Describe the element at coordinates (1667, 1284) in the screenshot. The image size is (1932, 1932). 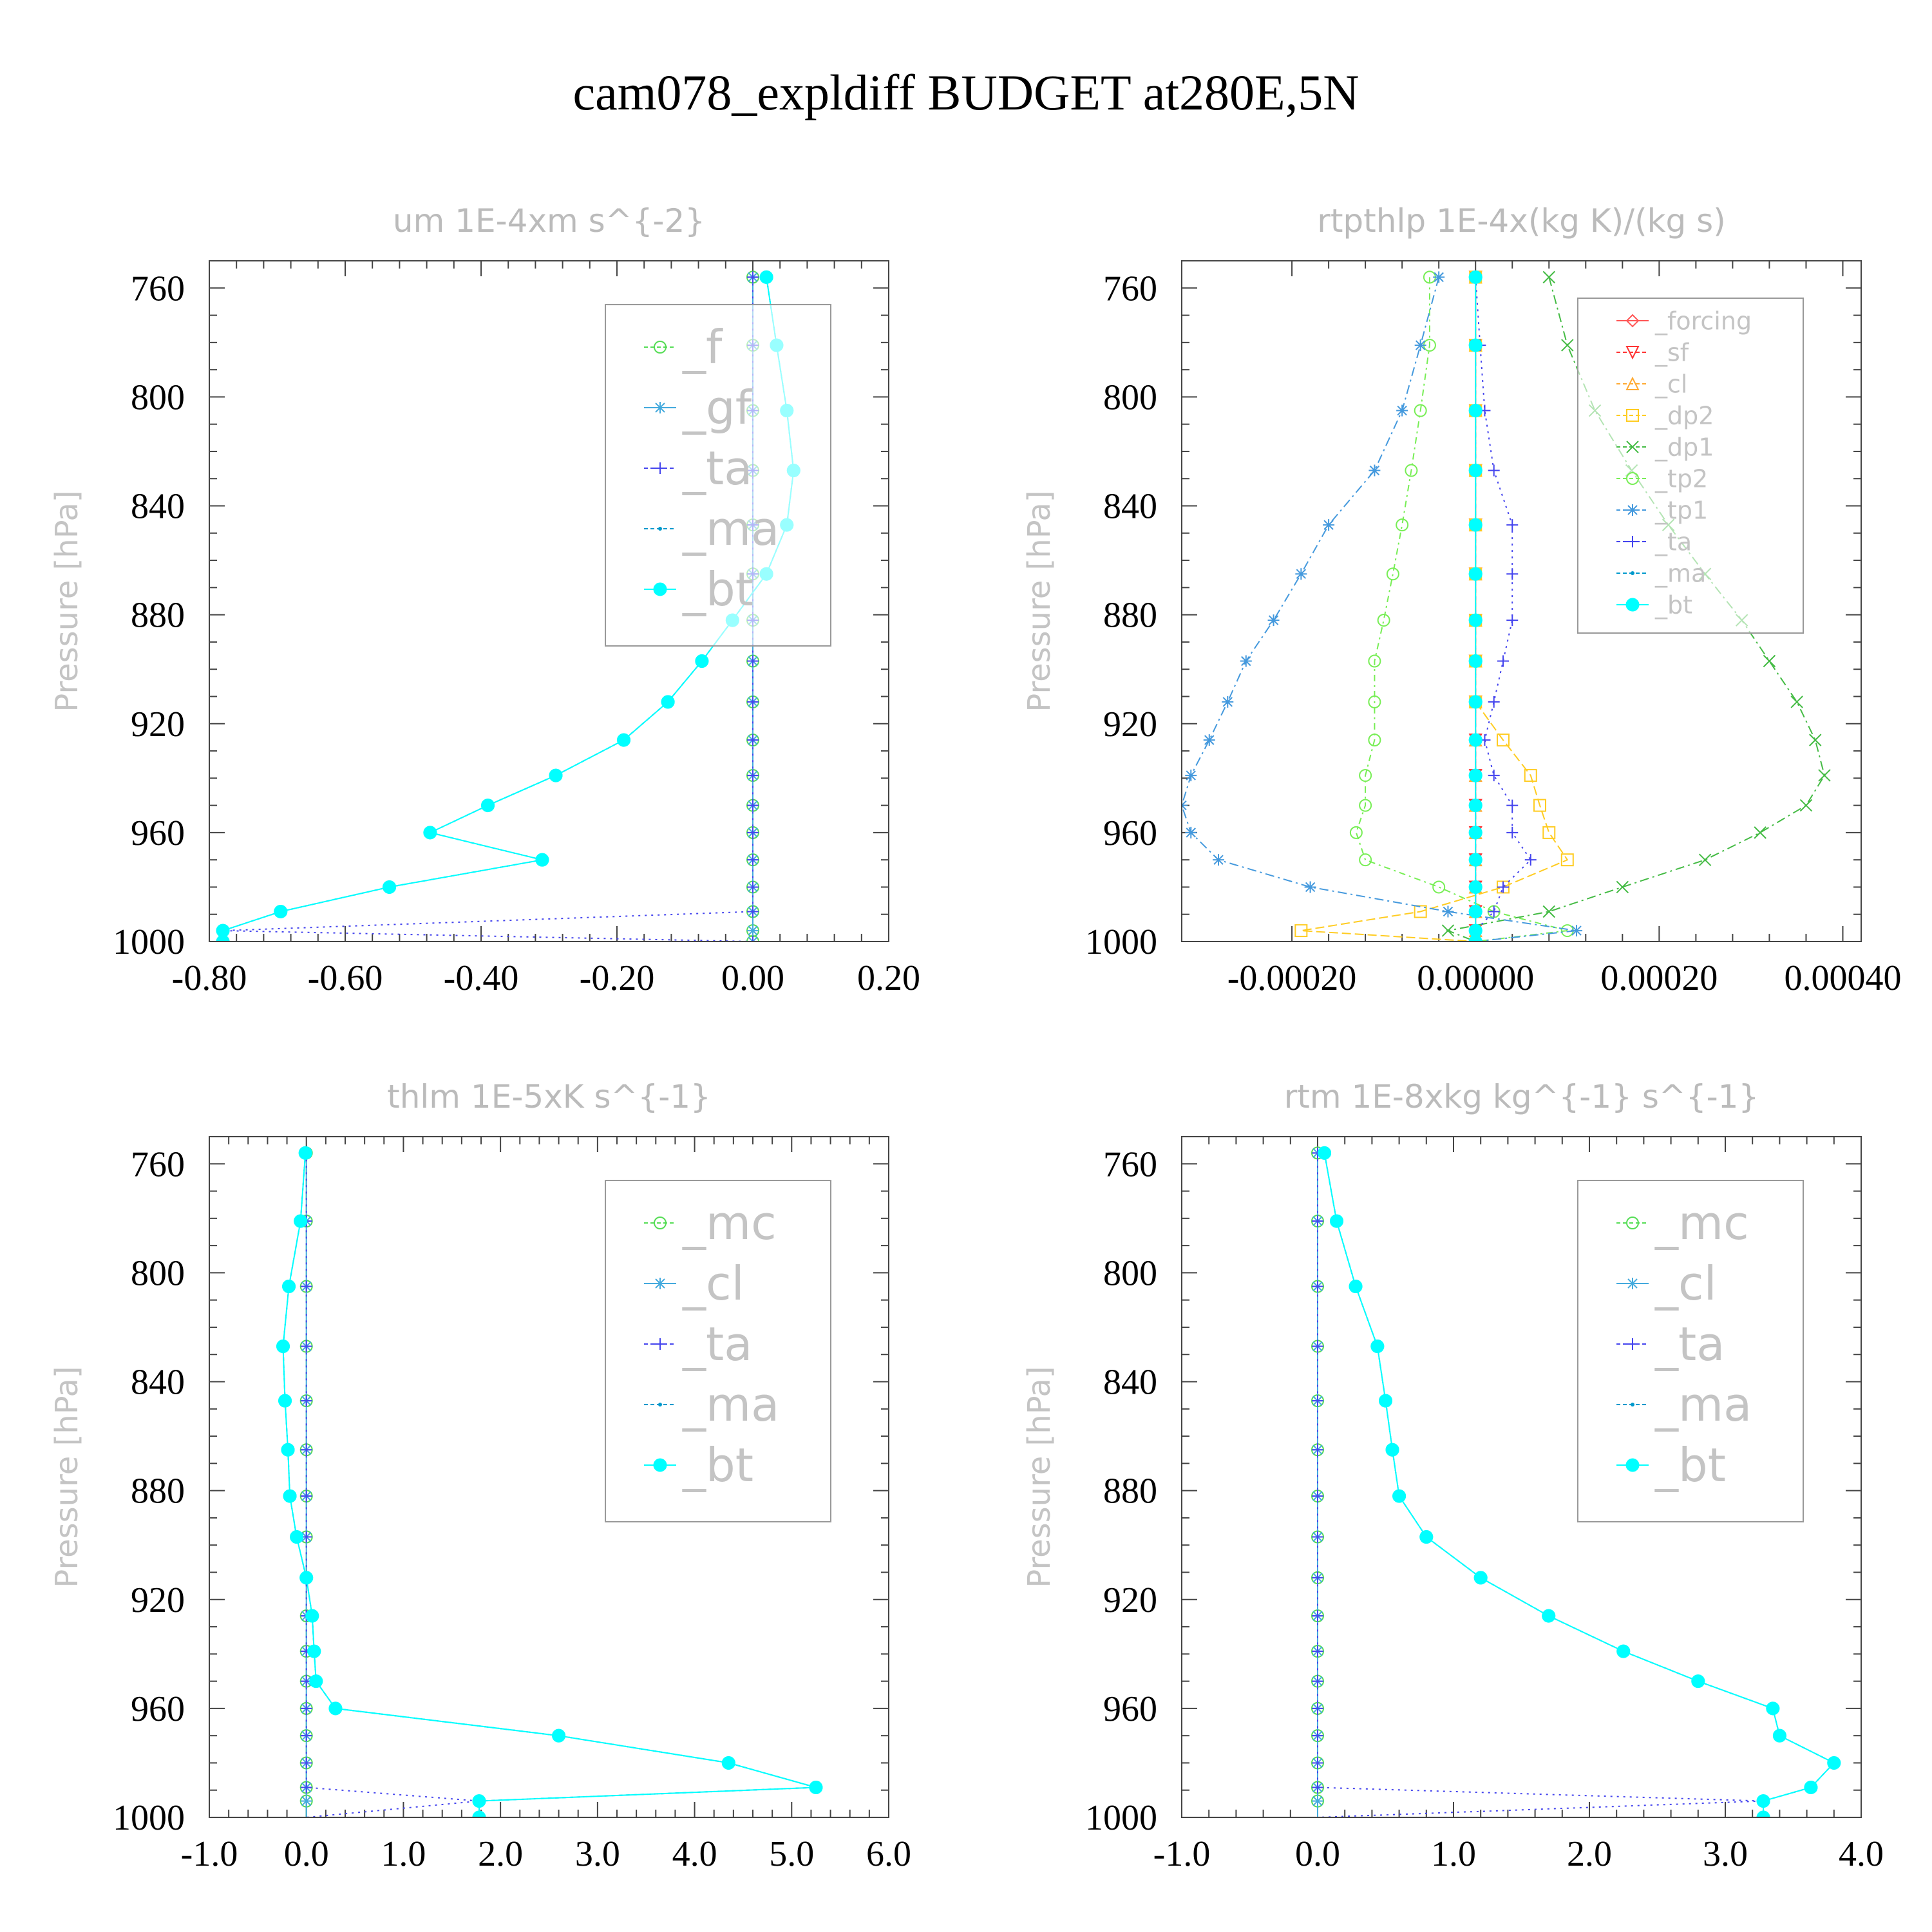
I see `legend-item: _cl` at that location.